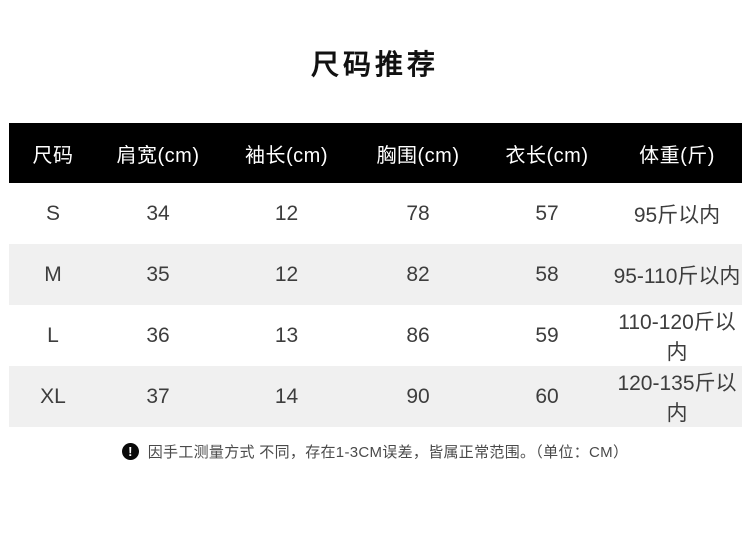 This screenshot has width=750, height=557. Describe the element at coordinates (52, 213) in the screenshot. I see `size-cell: S` at that location.